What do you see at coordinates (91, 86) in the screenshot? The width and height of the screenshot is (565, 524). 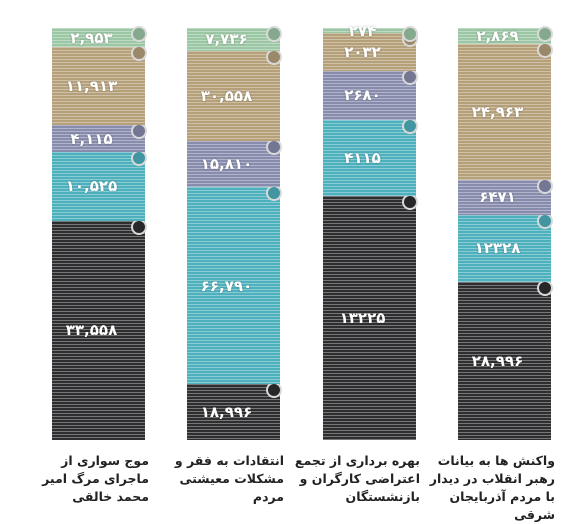 I see `data-label: ۱۱,۹۱۳` at bounding box center [91, 86].